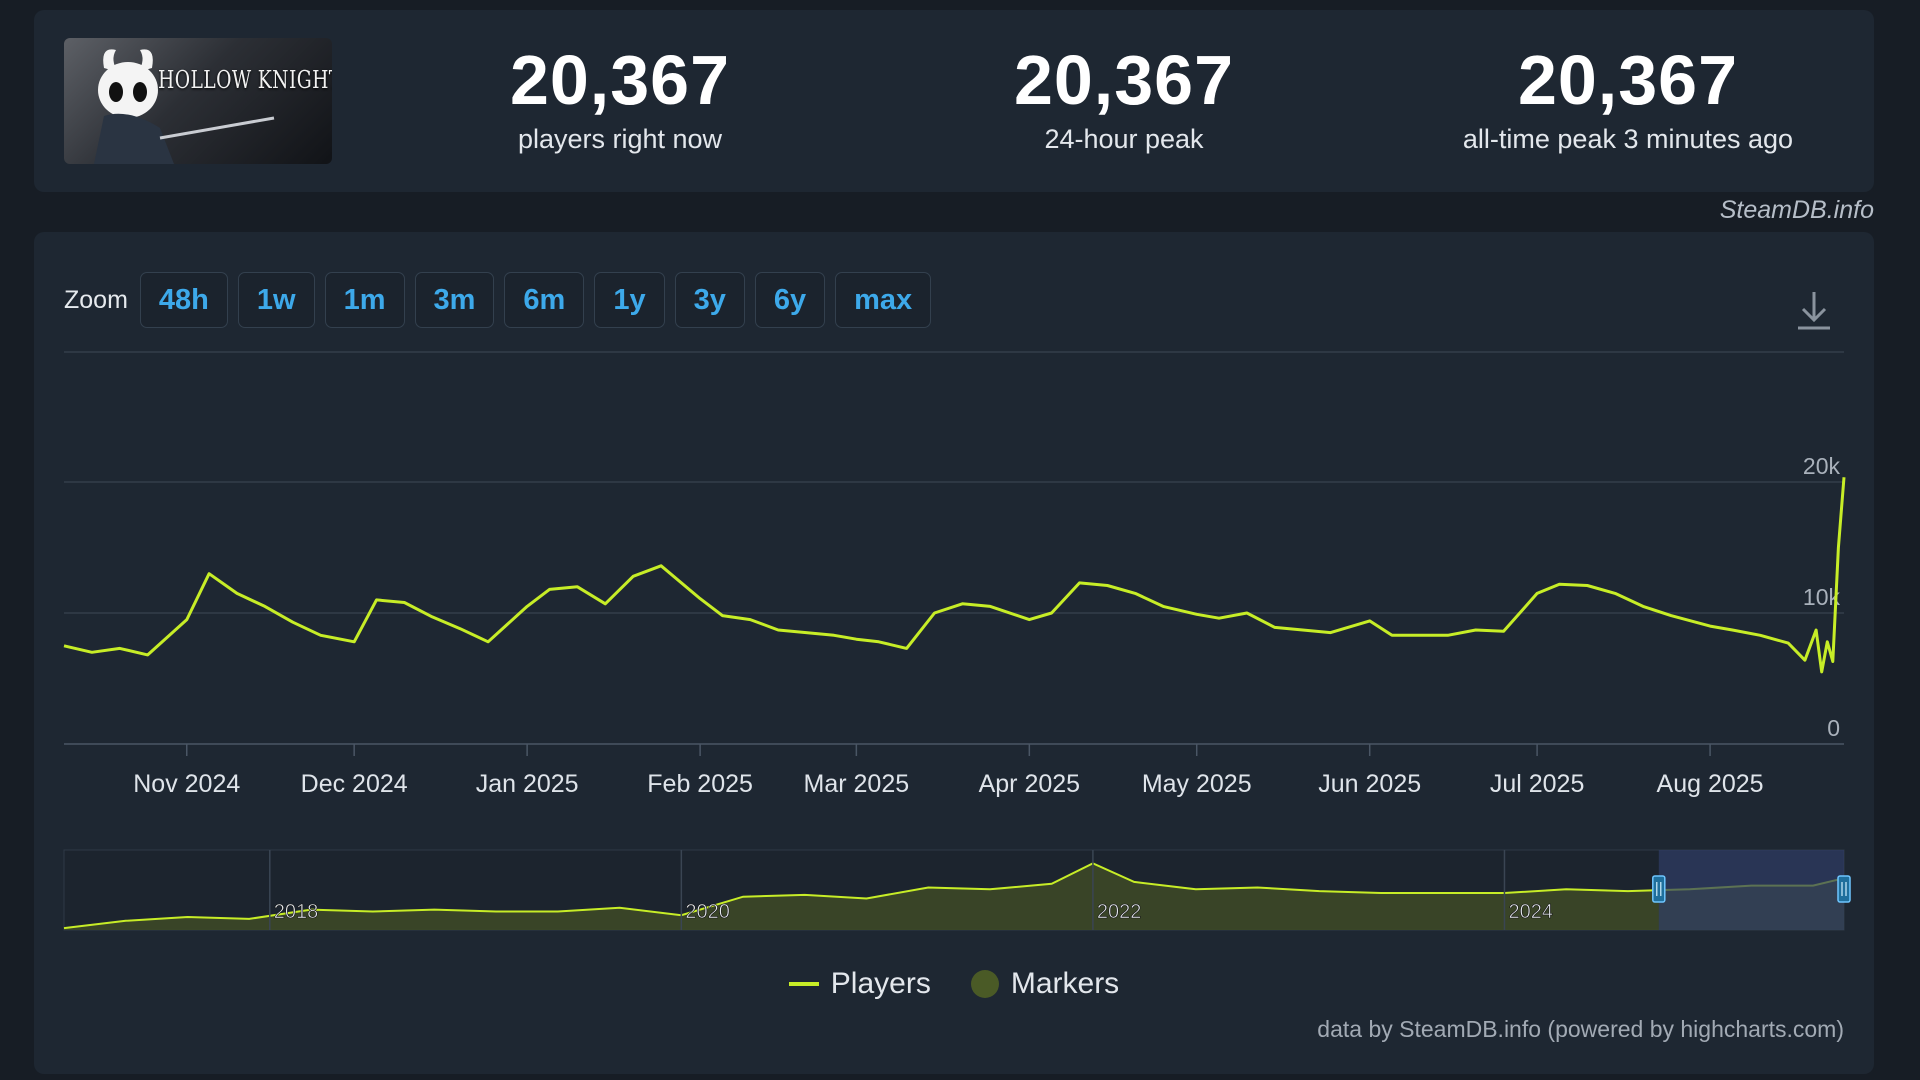 This screenshot has width=1920, height=1080. What do you see at coordinates (803, 984) in the screenshot?
I see `legend-line-swatch` at bounding box center [803, 984].